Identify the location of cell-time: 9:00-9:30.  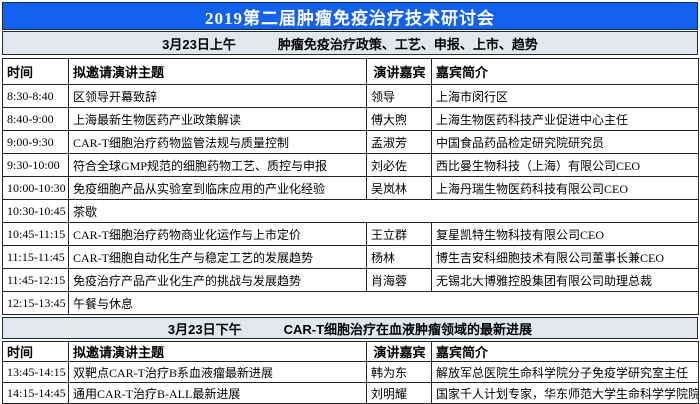
(35, 142).